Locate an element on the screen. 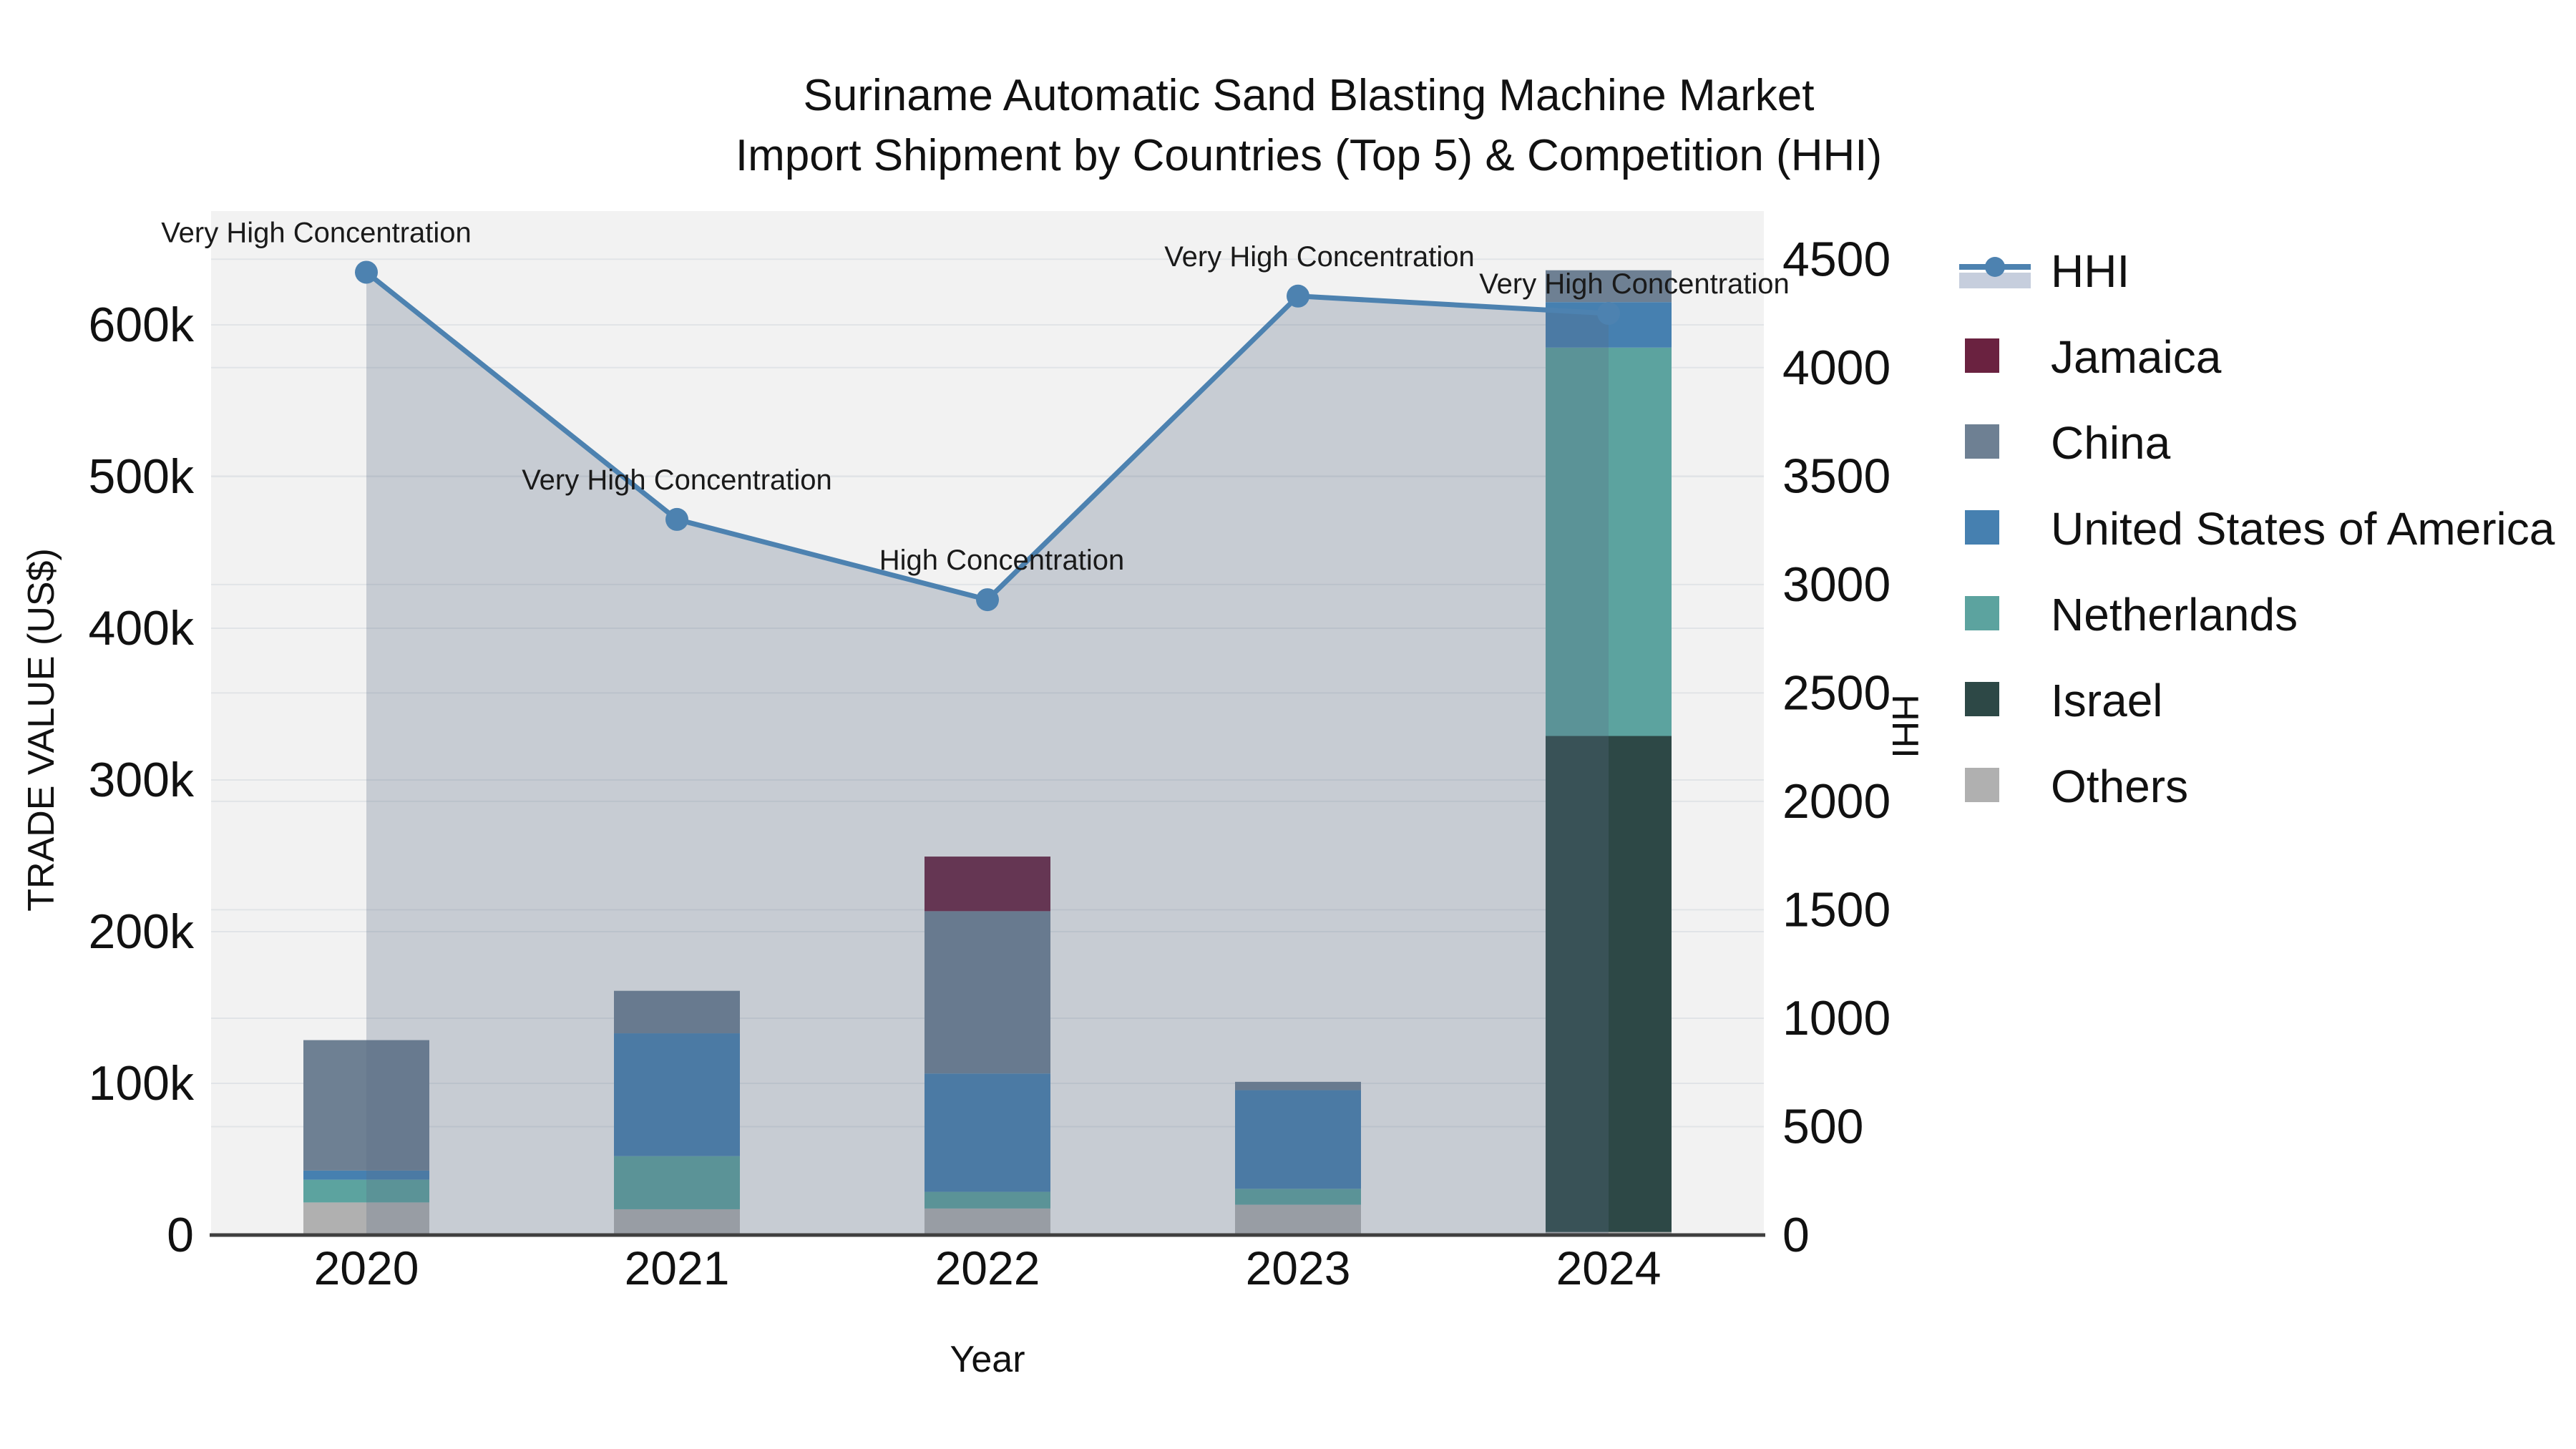 This screenshot has height=1449, width=2576. bar-segment-united-states-of-america-2022 is located at coordinates (987, 1132).